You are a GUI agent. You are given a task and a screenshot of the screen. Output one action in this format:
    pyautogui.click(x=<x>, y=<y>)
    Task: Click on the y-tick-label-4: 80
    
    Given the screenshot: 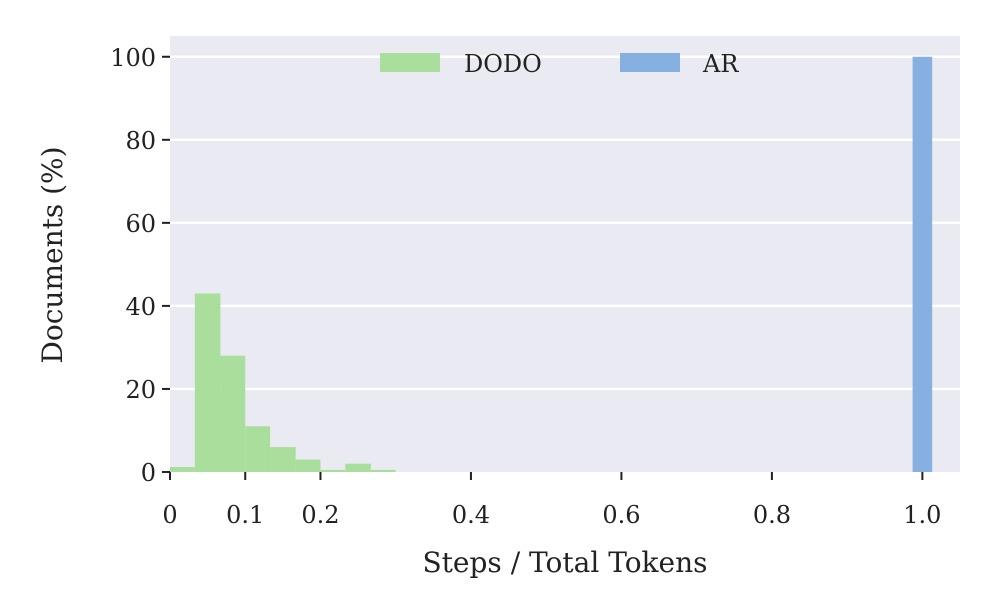 What is the action you would take?
    pyautogui.click(x=140, y=141)
    